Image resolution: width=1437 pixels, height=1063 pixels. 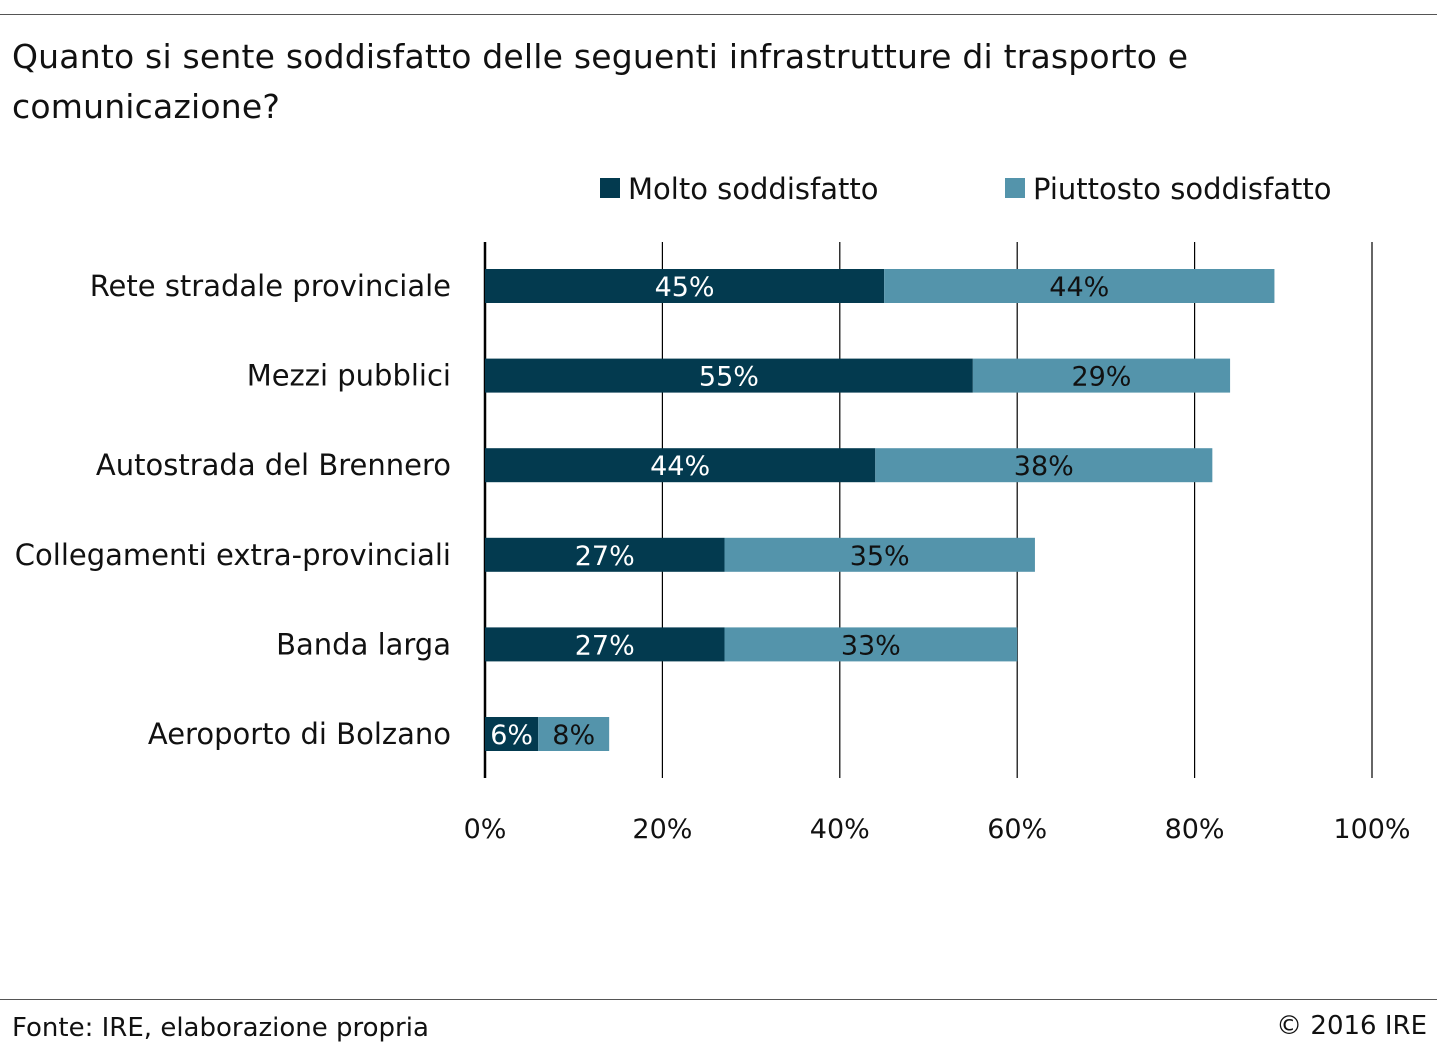 I want to click on category-label: Collegamenti extra-provinciali, so click(x=233, y=555).